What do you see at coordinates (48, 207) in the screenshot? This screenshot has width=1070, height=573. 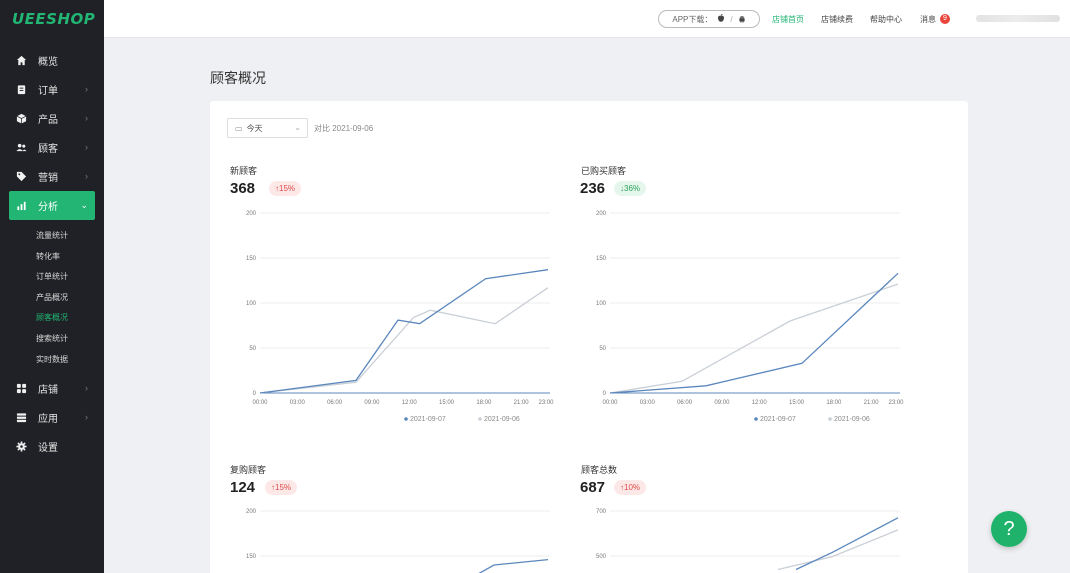 I see `sidebar-item-label: 分析` at bounding box center [48, 207].